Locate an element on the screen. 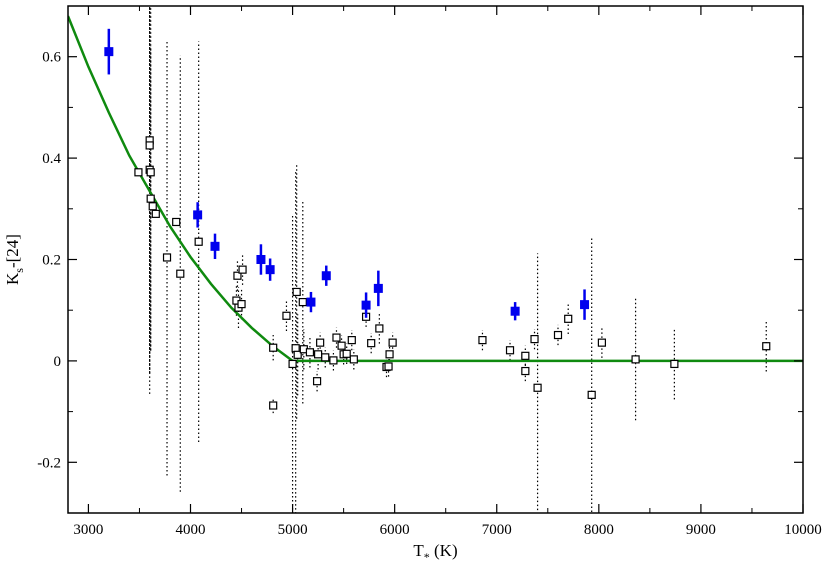 This screenshot has height=564, width=830. x-tick-label: 8000 is located at coordinates (599, 530).